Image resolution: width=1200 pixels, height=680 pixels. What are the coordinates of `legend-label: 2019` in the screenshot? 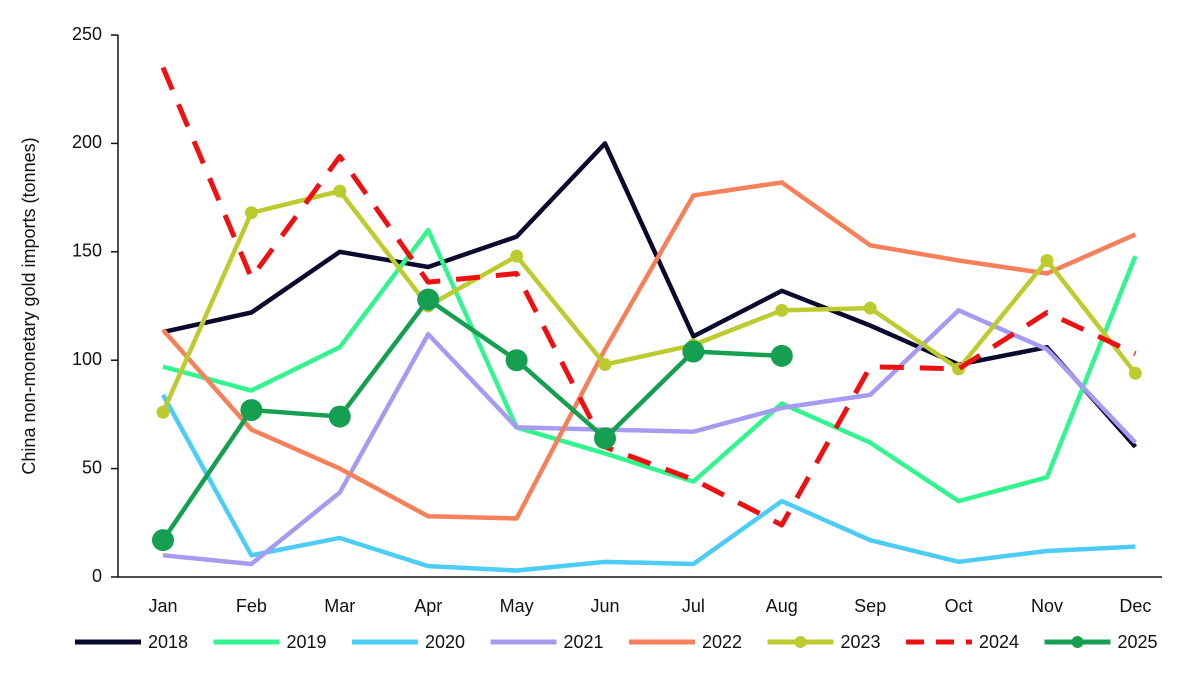 It's located at (307, 642).